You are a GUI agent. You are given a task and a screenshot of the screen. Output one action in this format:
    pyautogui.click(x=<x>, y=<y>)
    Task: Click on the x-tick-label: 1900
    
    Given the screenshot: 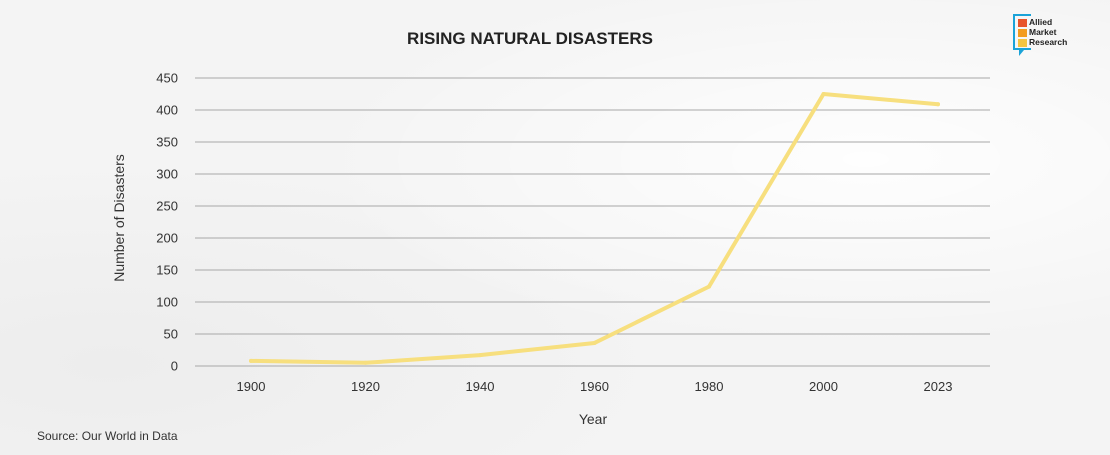 What is the action you would take?
    pyautogui.click(x=251, y=386)
    